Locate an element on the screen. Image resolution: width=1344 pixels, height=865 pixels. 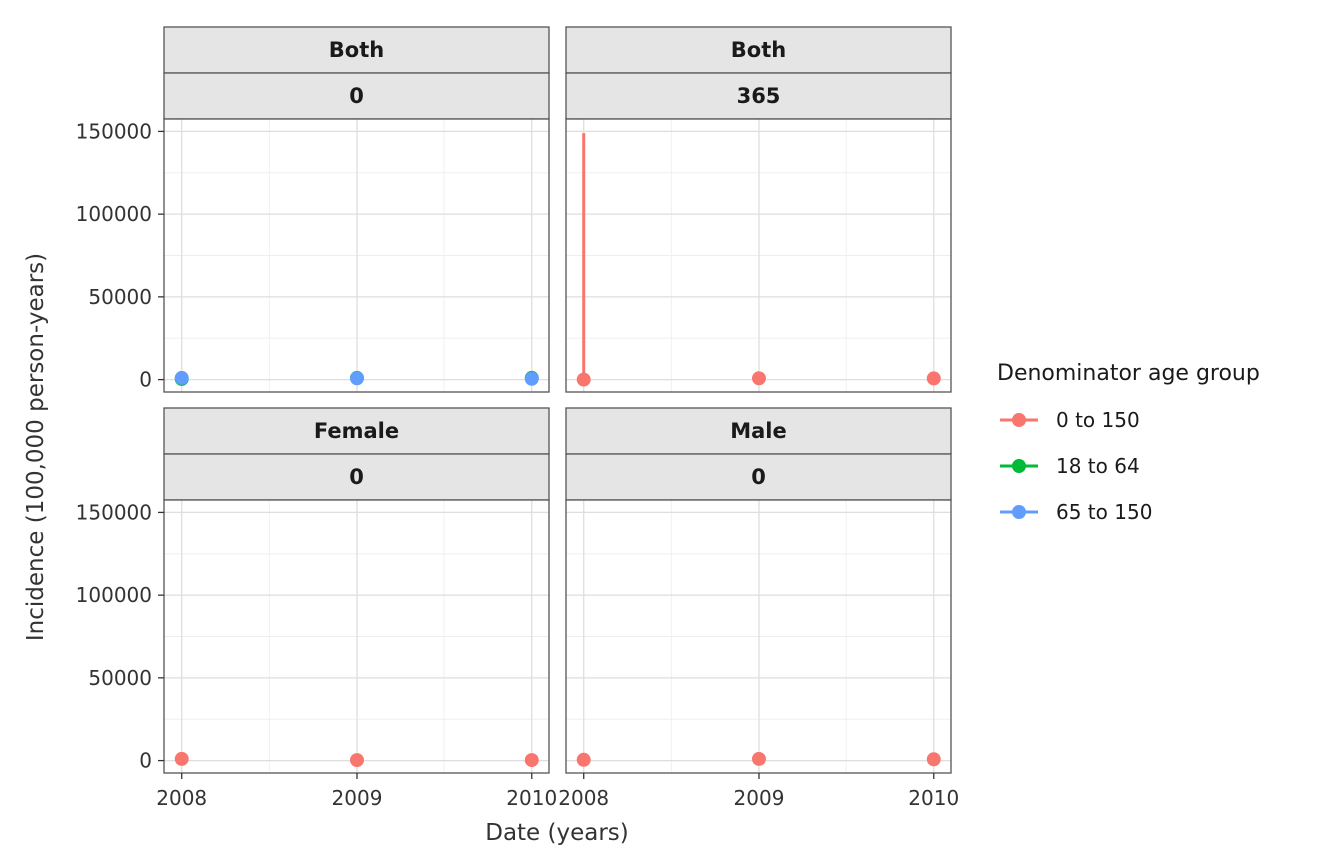
legend-label: 0 to 150 is located at coordinates (1098, 420).